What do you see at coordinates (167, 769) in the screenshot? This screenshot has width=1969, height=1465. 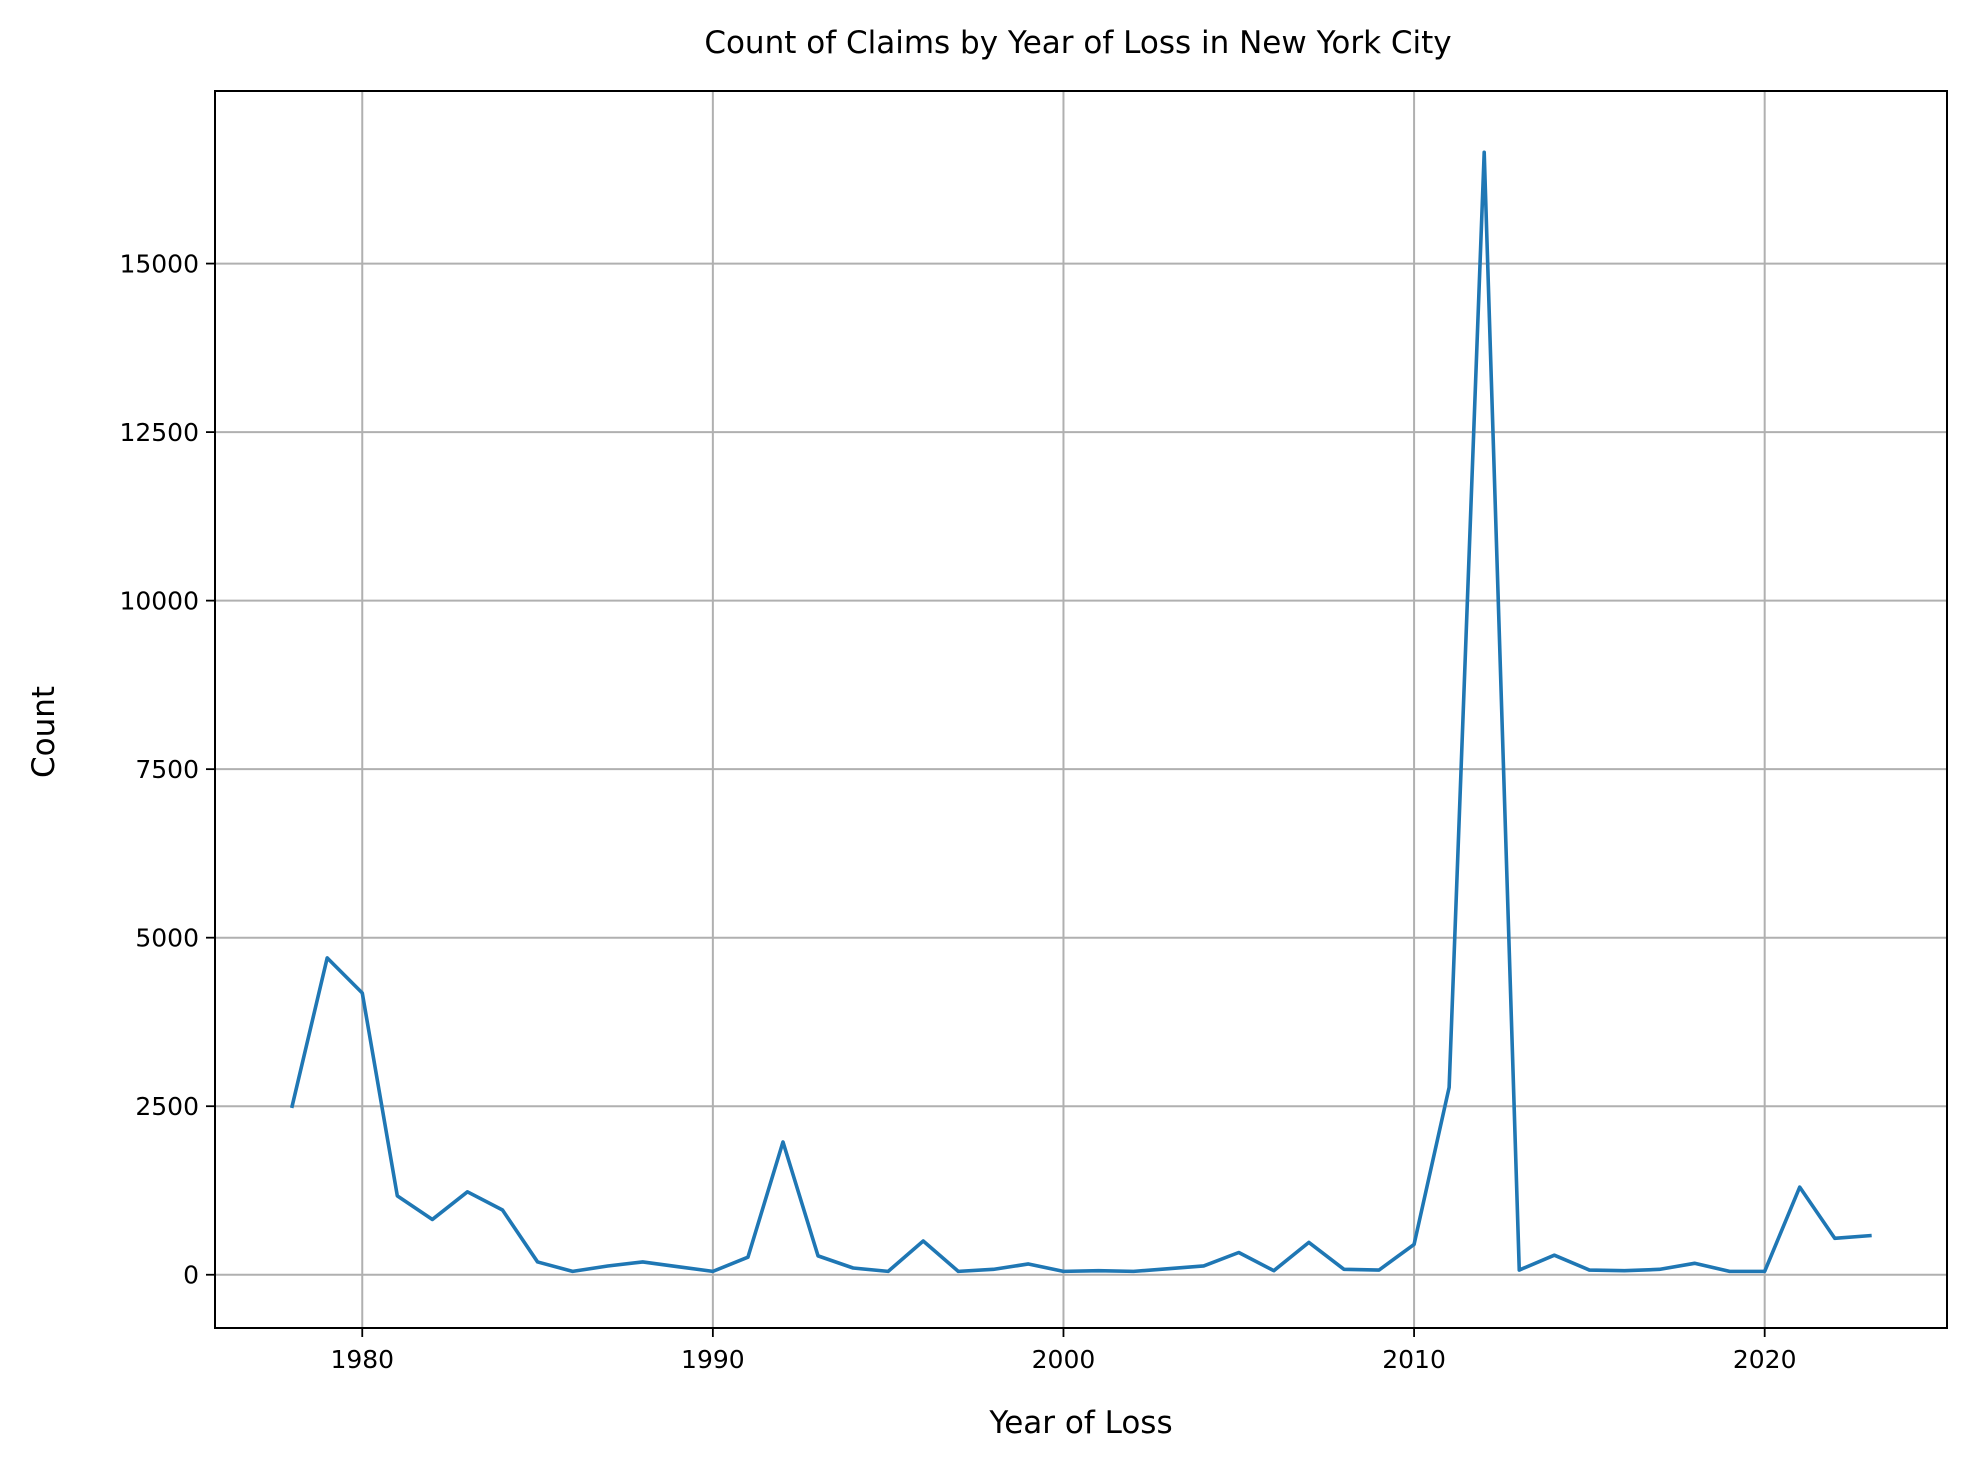 I see `y-tick-label: 7500` at bounding box center [167, 769].